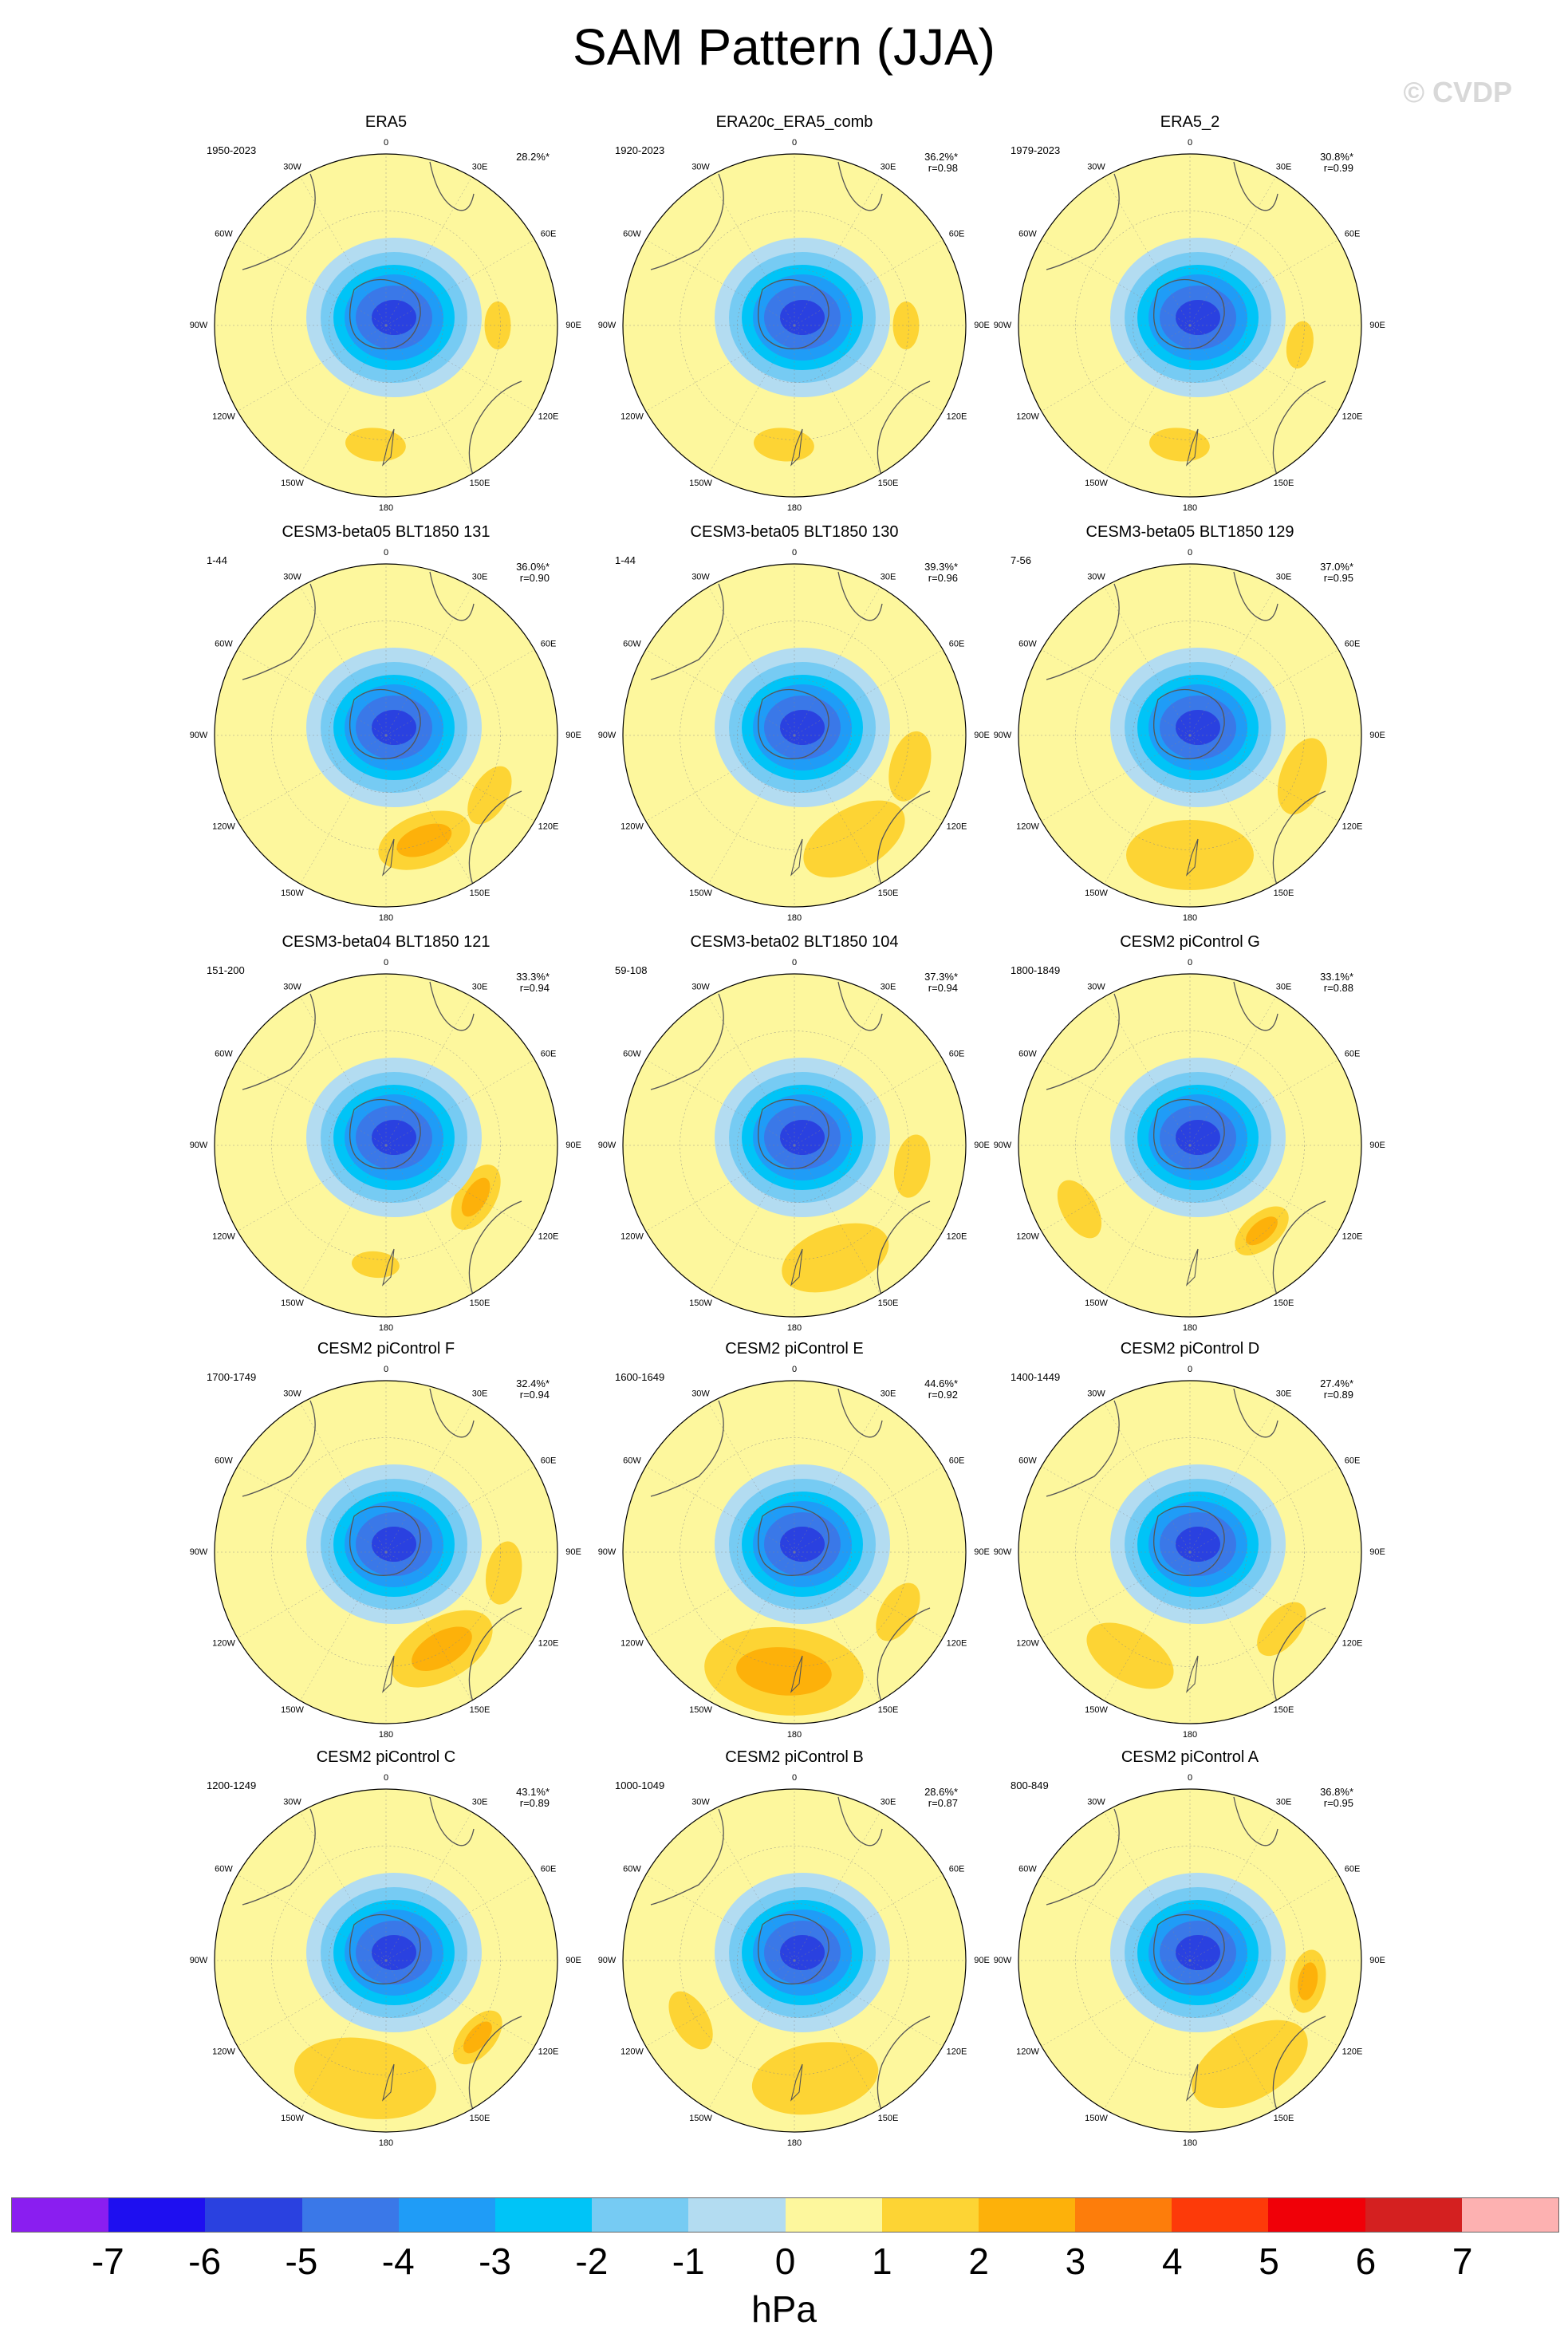  Describe the element at coordinates (231, 150) in the screenshot. I see `panel-years: 1950-2023` at that location.